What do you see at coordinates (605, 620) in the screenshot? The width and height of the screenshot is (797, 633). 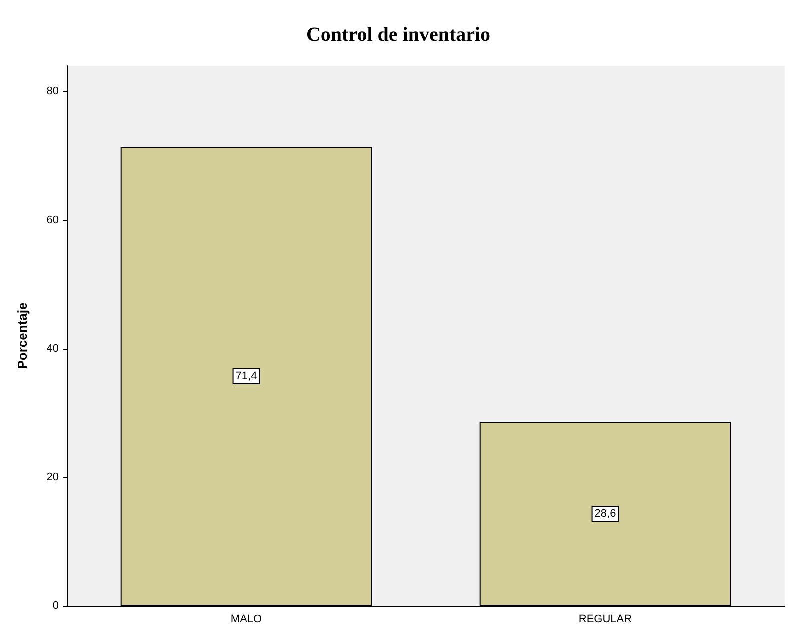 I see `x-tick-label: REGULAR` at bounding box center [605, 620].